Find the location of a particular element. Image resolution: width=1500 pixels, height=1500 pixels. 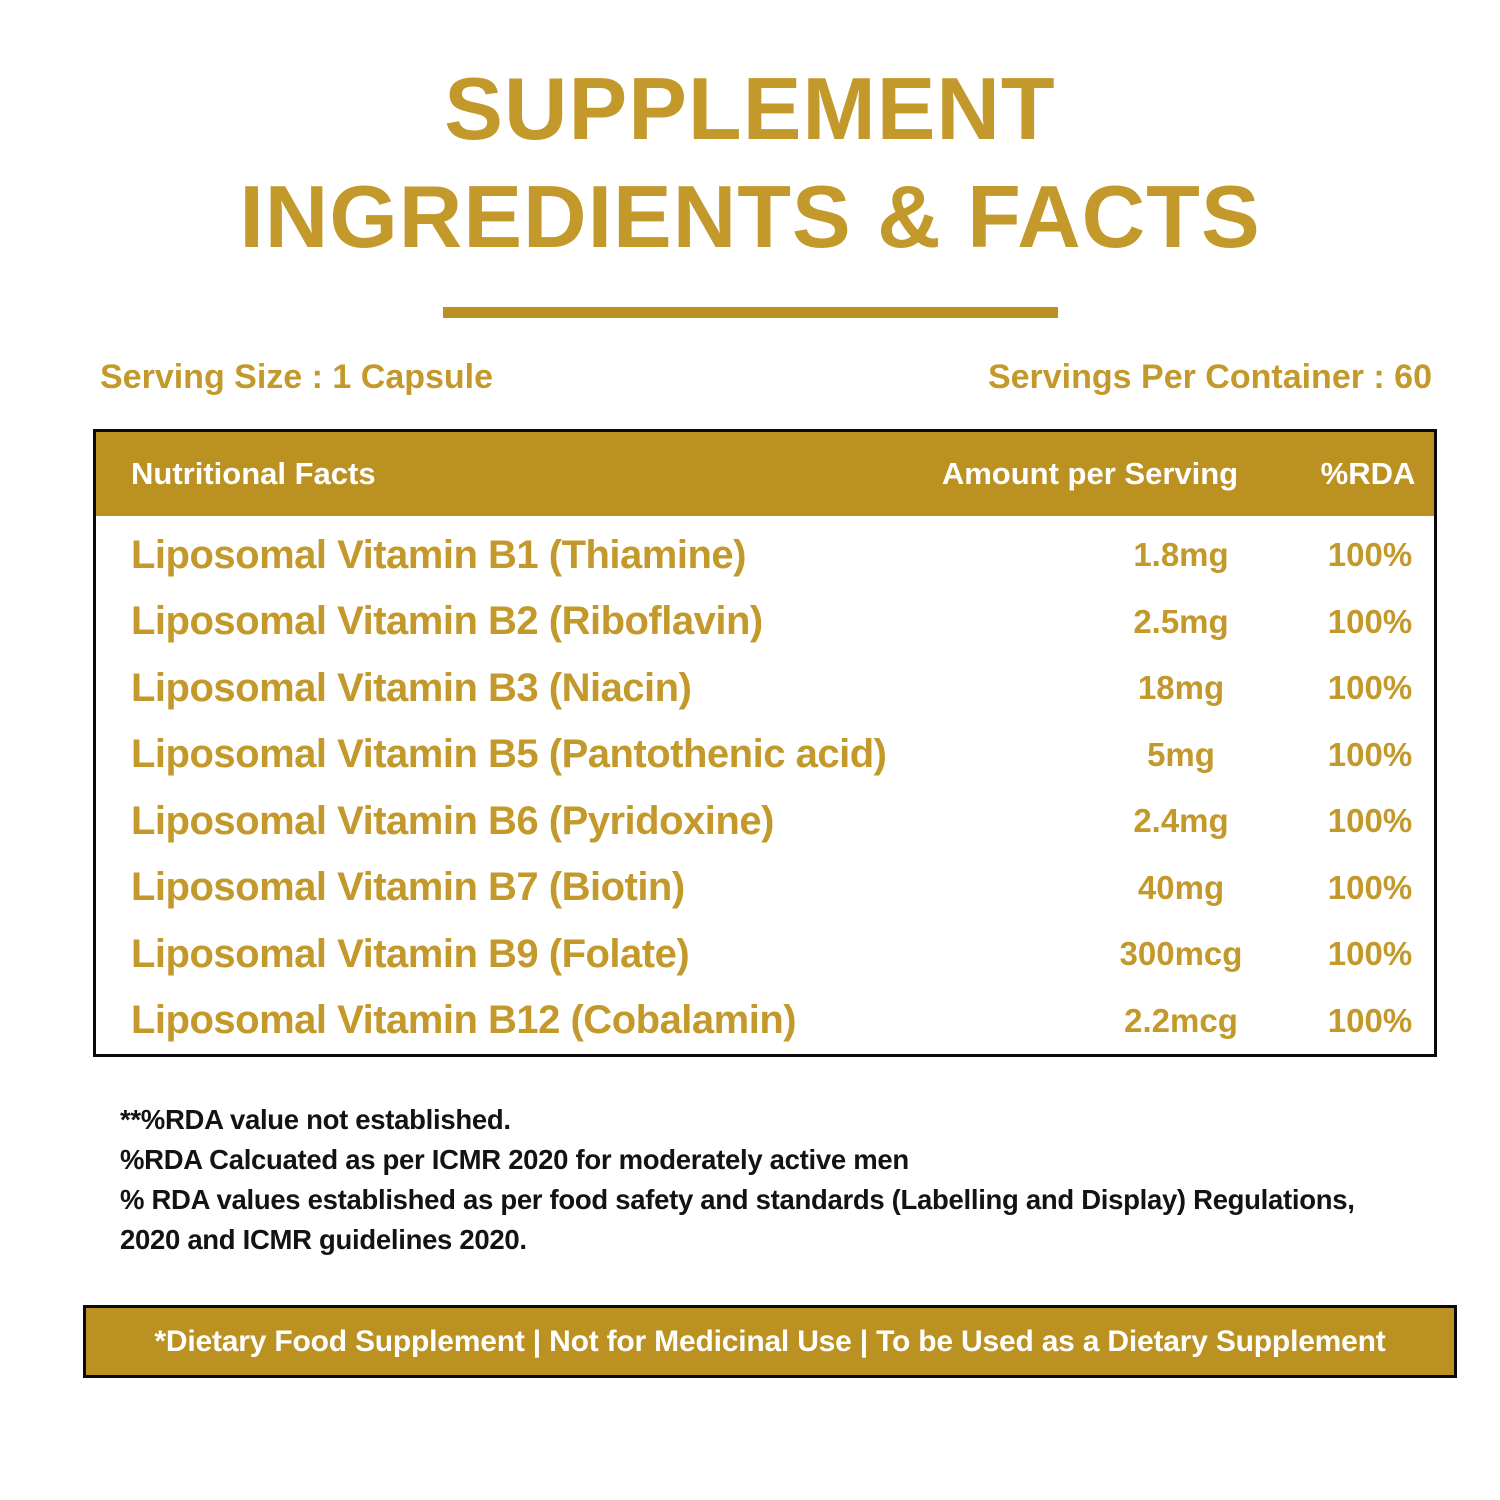

serving-size-label: Serving Size : 1 Capsule is located at coordinates (297, 377).